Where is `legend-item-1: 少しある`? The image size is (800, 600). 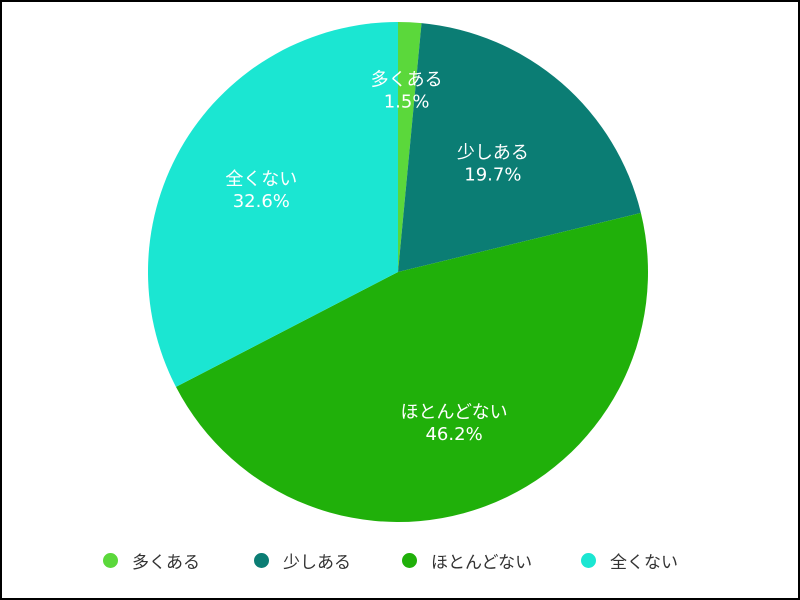 legend-item-1: 少しある is located at coordinates (302, 560).